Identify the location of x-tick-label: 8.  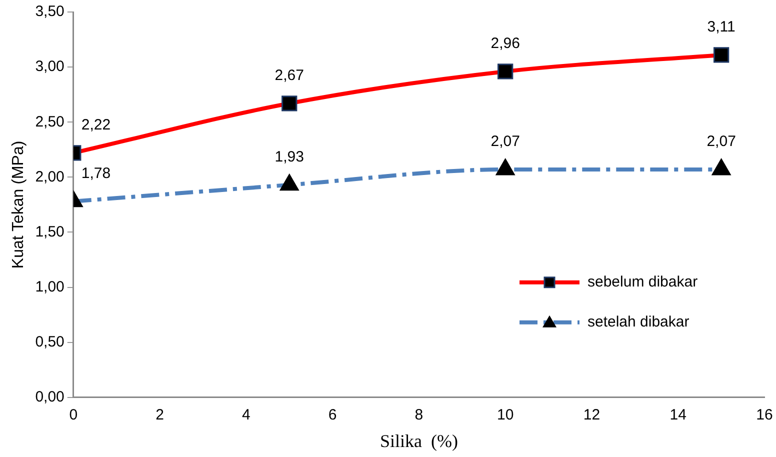
(419, 415).